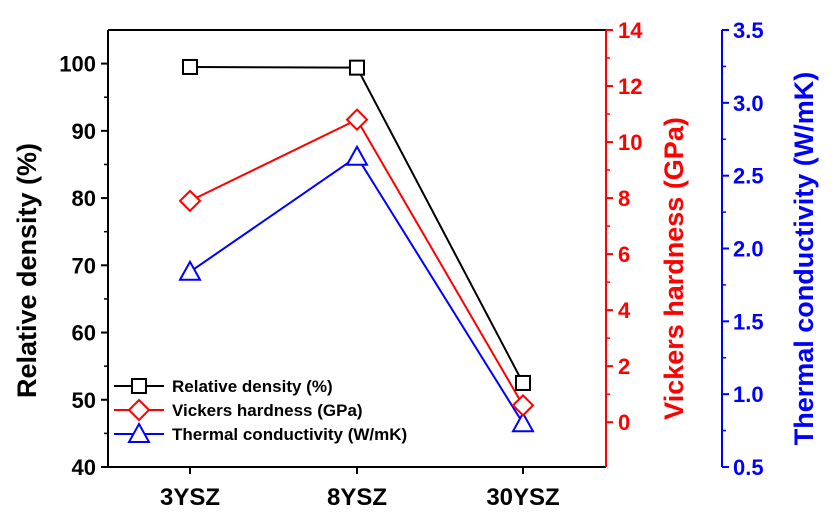 The width and height of the screenshot is (834, 528). Describe the element at coordinates (289, 434) in the screenshot. I see `legend-label-triangle: Thermal conductivity (W/mK)` at that location.